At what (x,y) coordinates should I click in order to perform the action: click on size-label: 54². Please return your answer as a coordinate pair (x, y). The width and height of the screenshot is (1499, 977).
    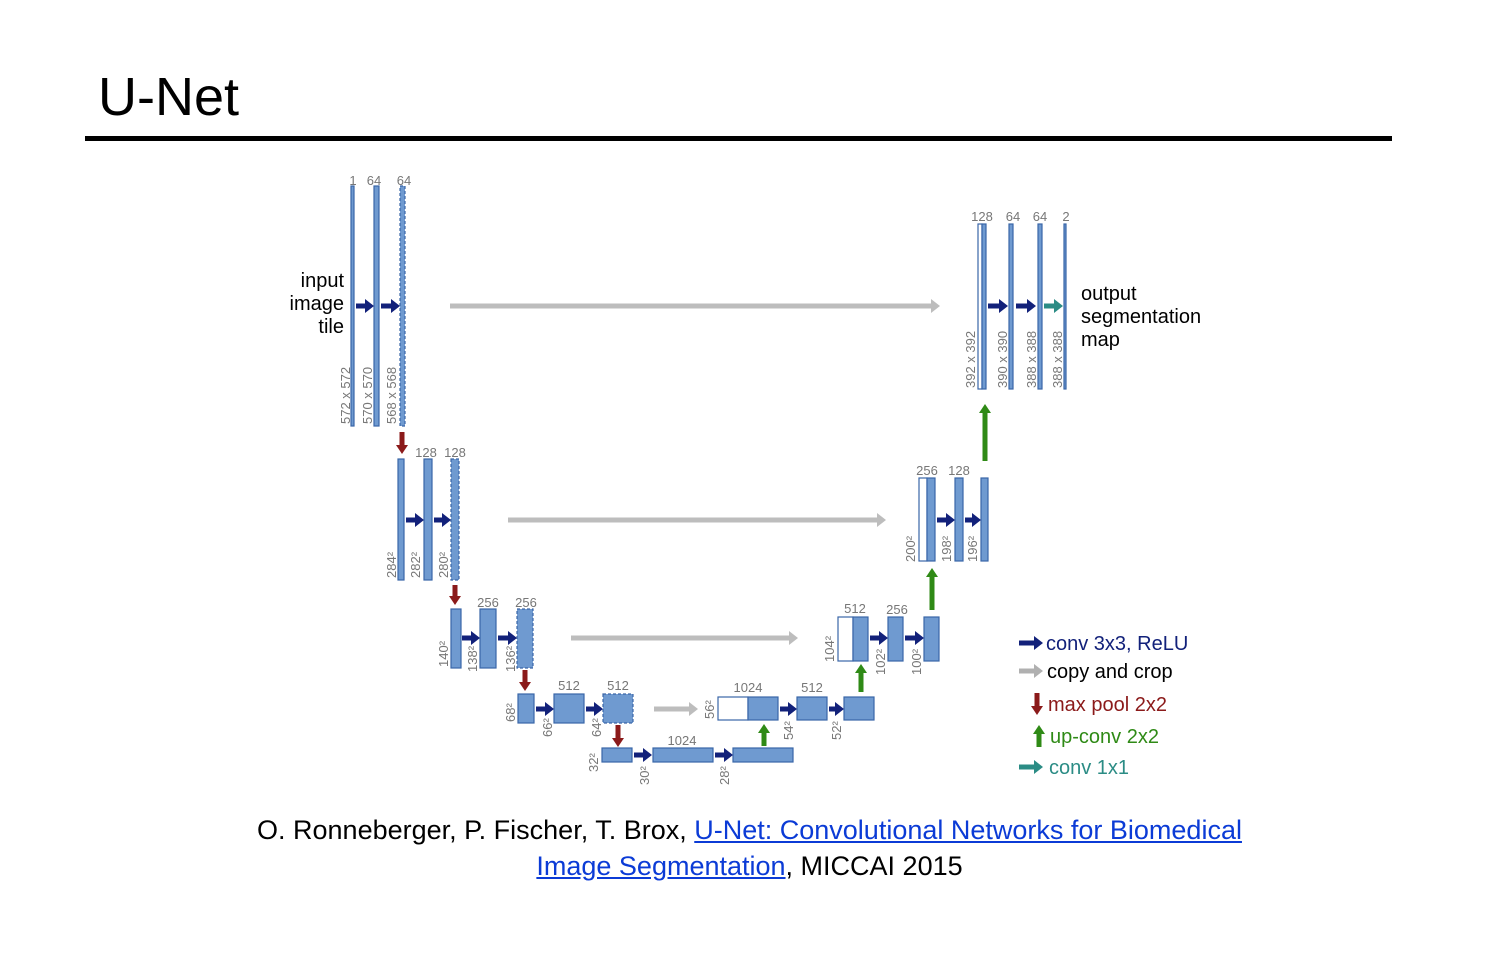
    Looking at the image, I should click on (788, 730).